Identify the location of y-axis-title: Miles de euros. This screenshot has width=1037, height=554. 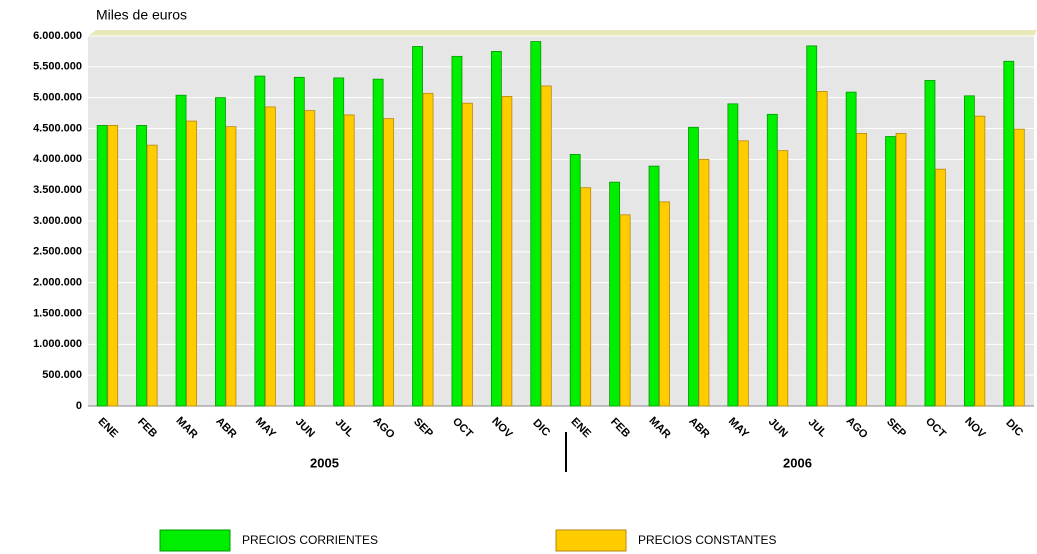
(141, 15).